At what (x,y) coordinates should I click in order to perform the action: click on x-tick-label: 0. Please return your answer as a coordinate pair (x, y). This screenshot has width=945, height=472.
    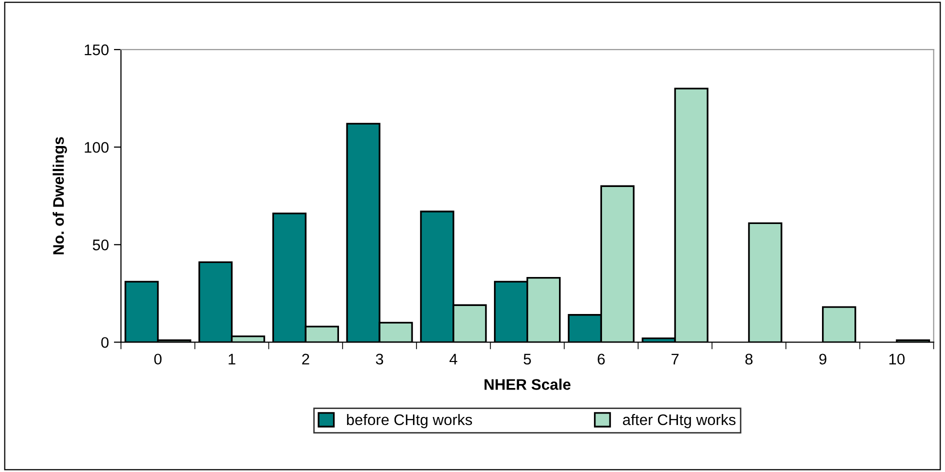
    Looking at the image, I should click on (158, 359).